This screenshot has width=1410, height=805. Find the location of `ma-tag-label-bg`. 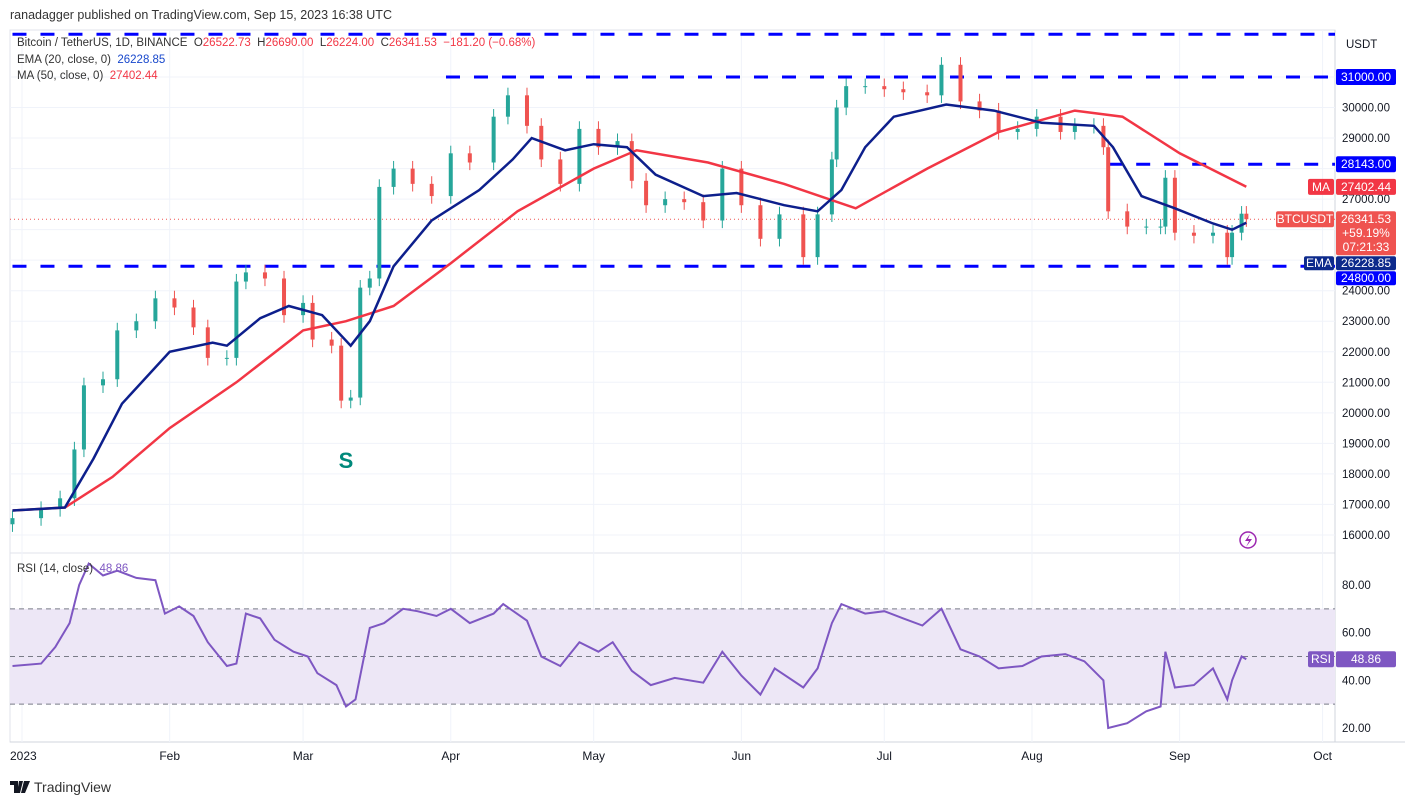

ma-tag-label-bg is located at coordinates (1321, 186).